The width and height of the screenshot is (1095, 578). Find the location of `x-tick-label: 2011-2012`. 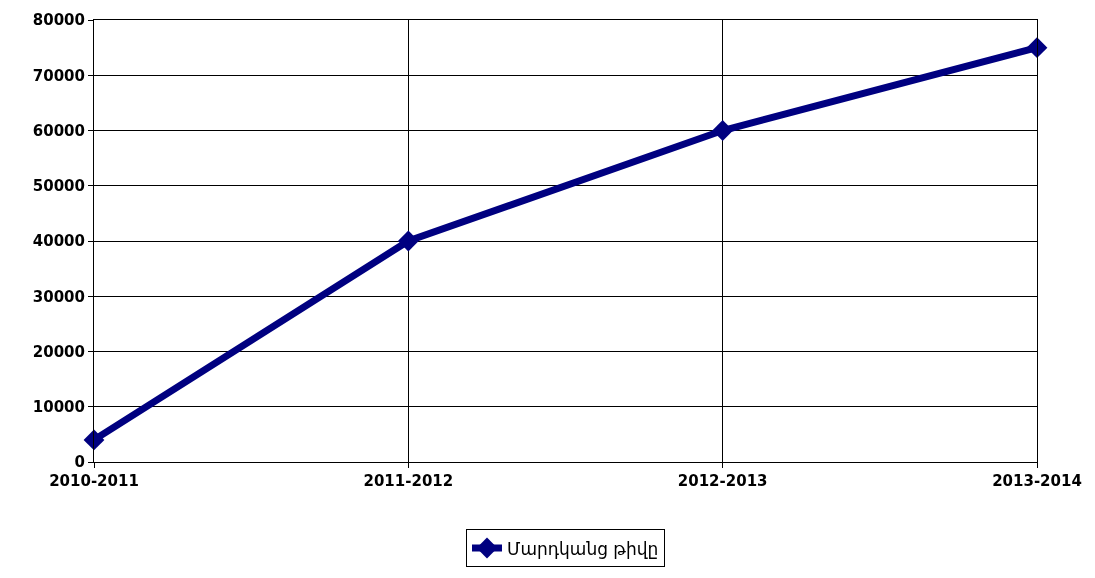

x-tick-label: 2011-2012 is located at coordinates (408, 481).